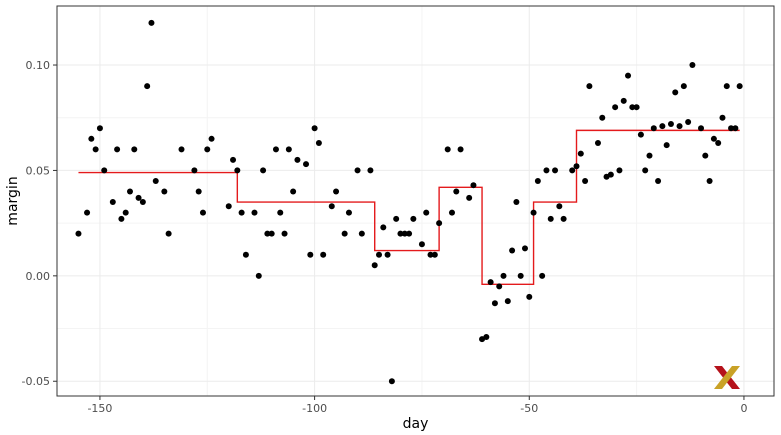  Describe the element at coordinates (38, 276) in the screenshot. I see `y-tick-label: 0.00` at that location.